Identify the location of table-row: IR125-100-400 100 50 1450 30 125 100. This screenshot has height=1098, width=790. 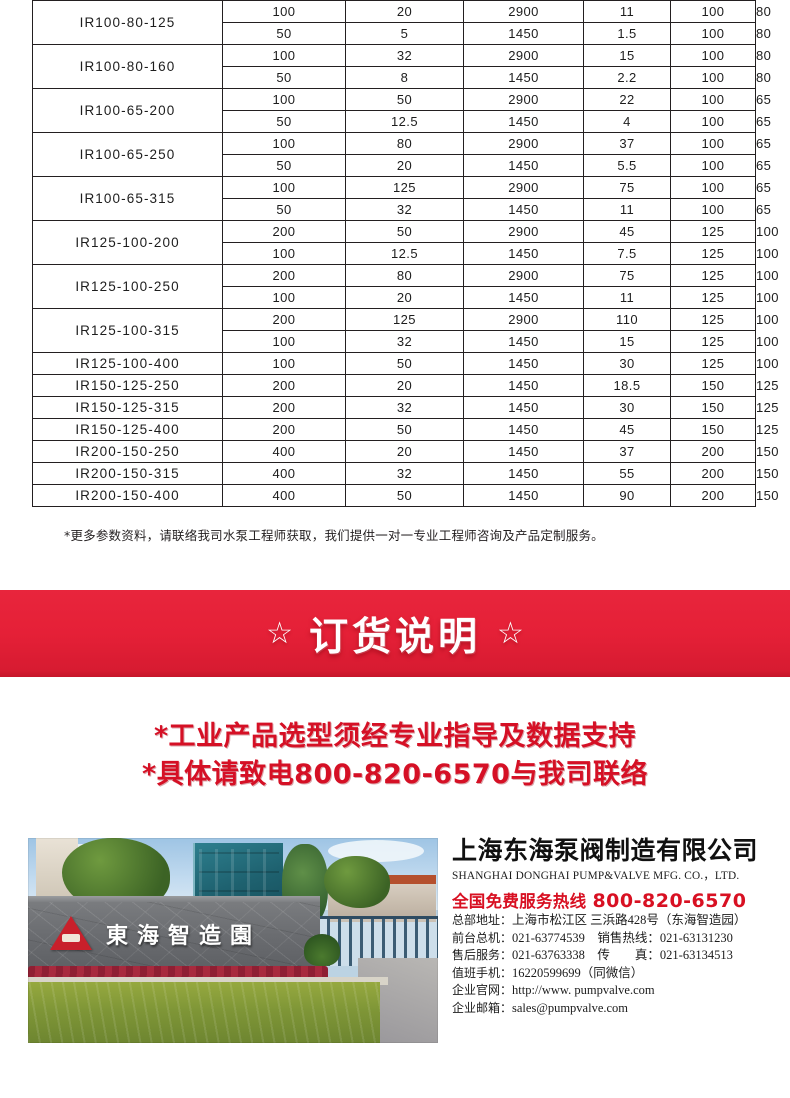
(405, 363).